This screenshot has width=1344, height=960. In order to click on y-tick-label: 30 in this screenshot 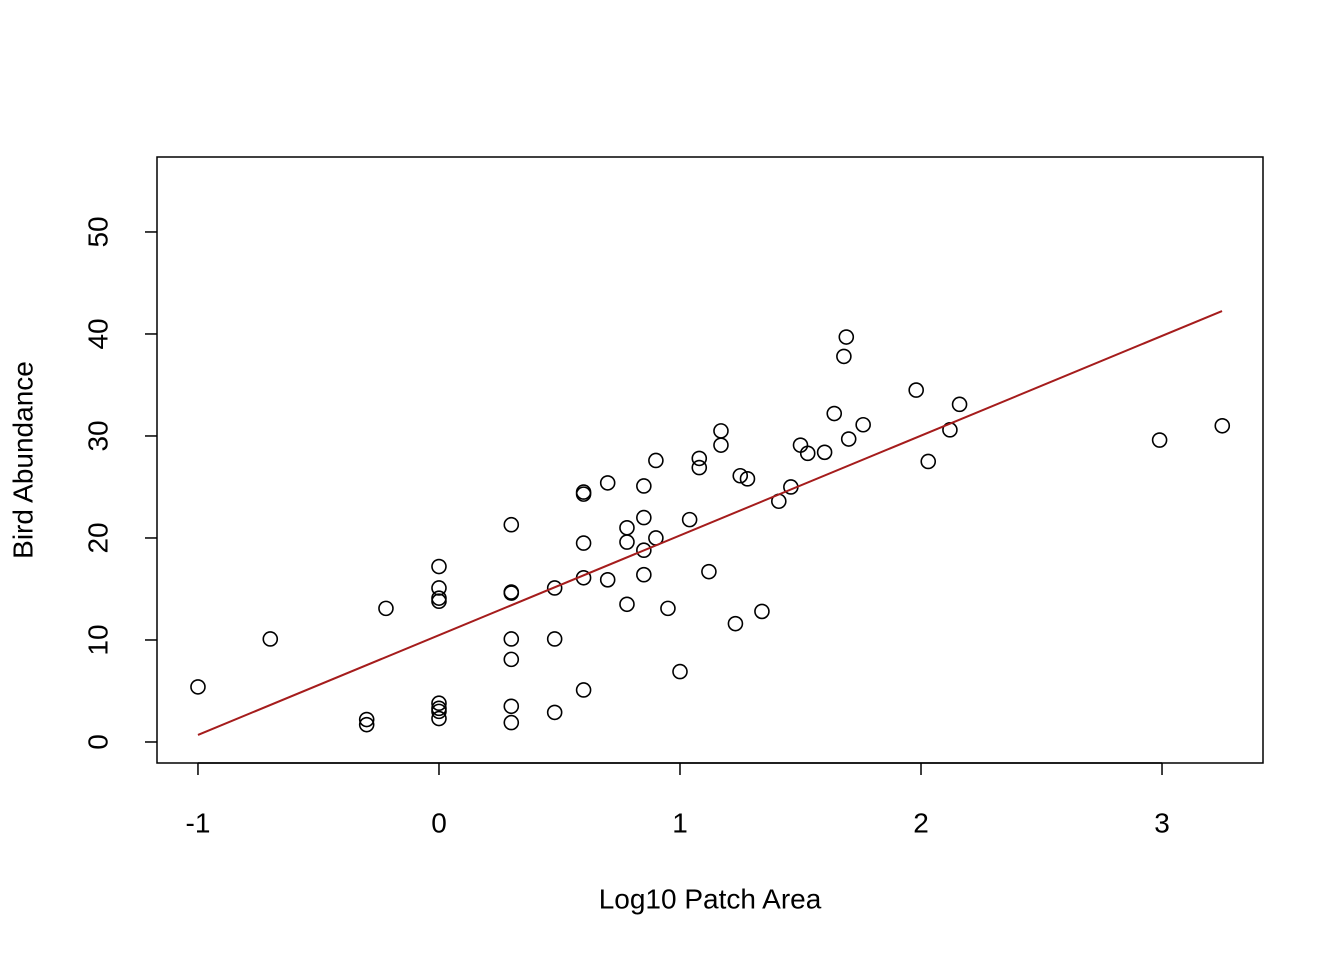, I will do `click(97, 435)`.